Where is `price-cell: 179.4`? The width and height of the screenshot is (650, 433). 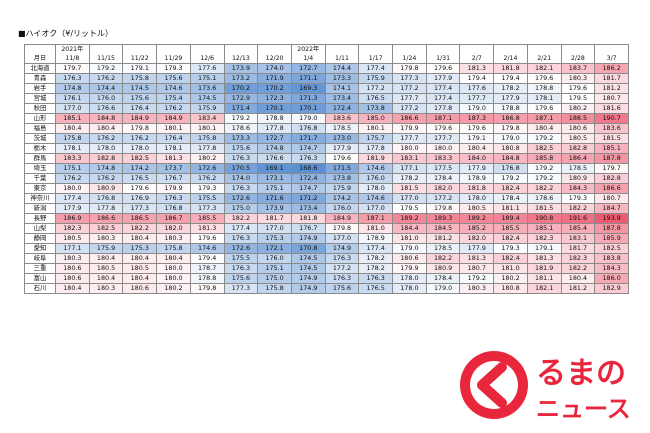
price-cell: 179.4 is located at coordinates (477, 78).